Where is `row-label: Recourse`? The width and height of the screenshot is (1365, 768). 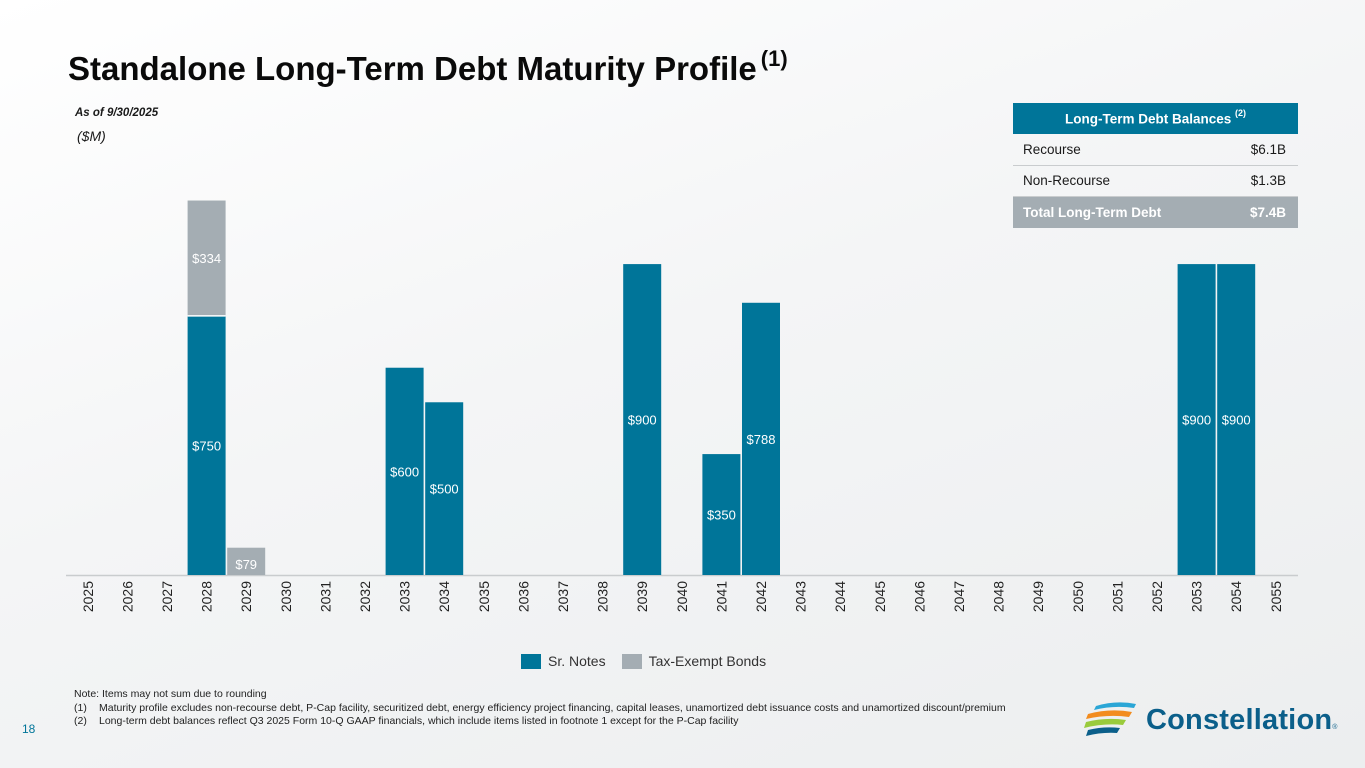 row-label: Recourse is located at coordinates (1117, 150).